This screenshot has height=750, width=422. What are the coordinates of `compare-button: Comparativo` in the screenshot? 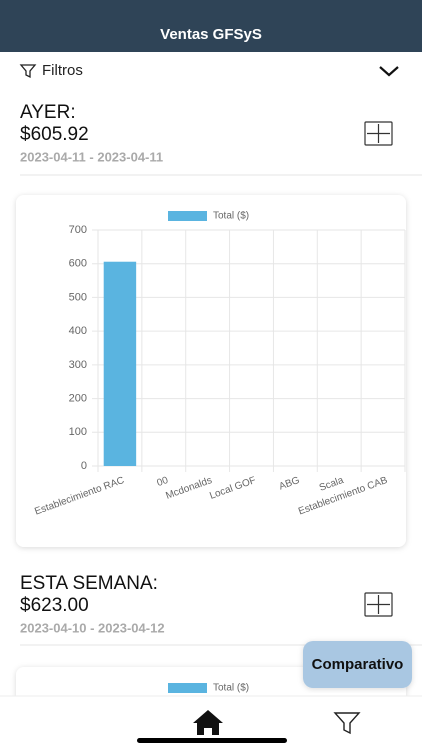 It's located at (357, 664).